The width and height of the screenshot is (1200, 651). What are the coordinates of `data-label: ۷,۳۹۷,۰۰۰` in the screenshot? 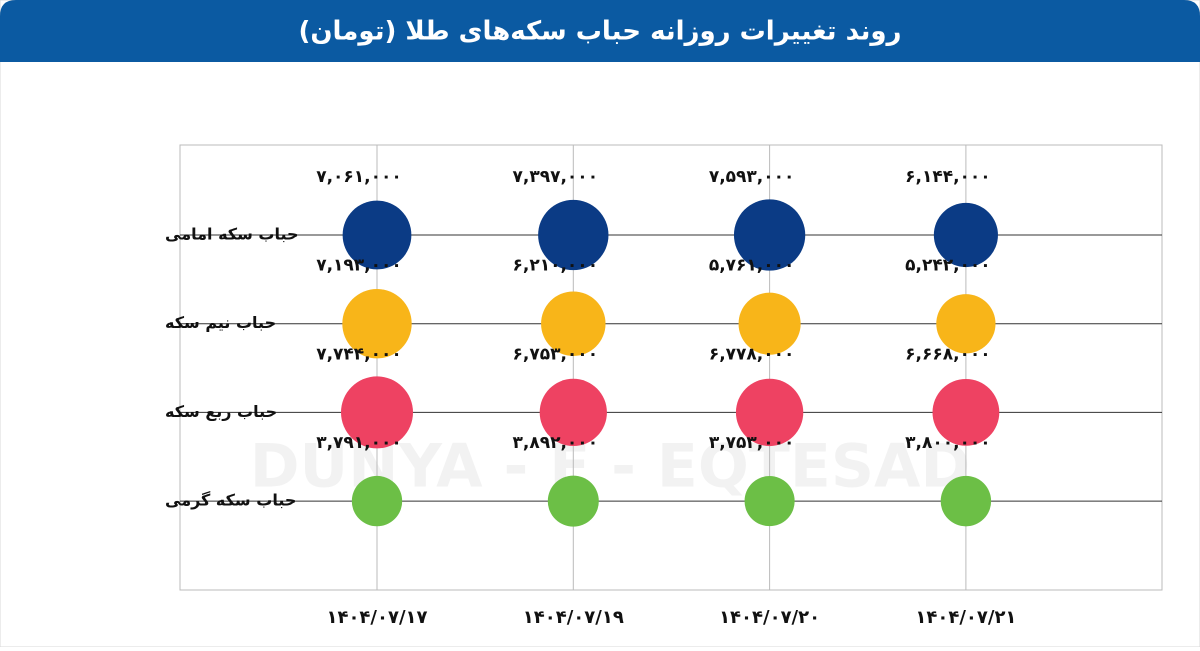 It's located at (556, 177).